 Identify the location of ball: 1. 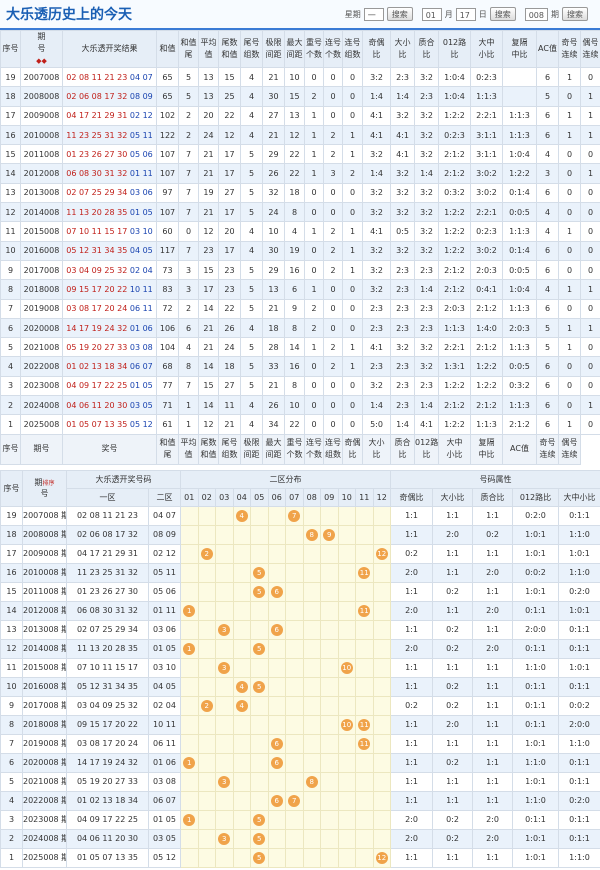
(189, 648).